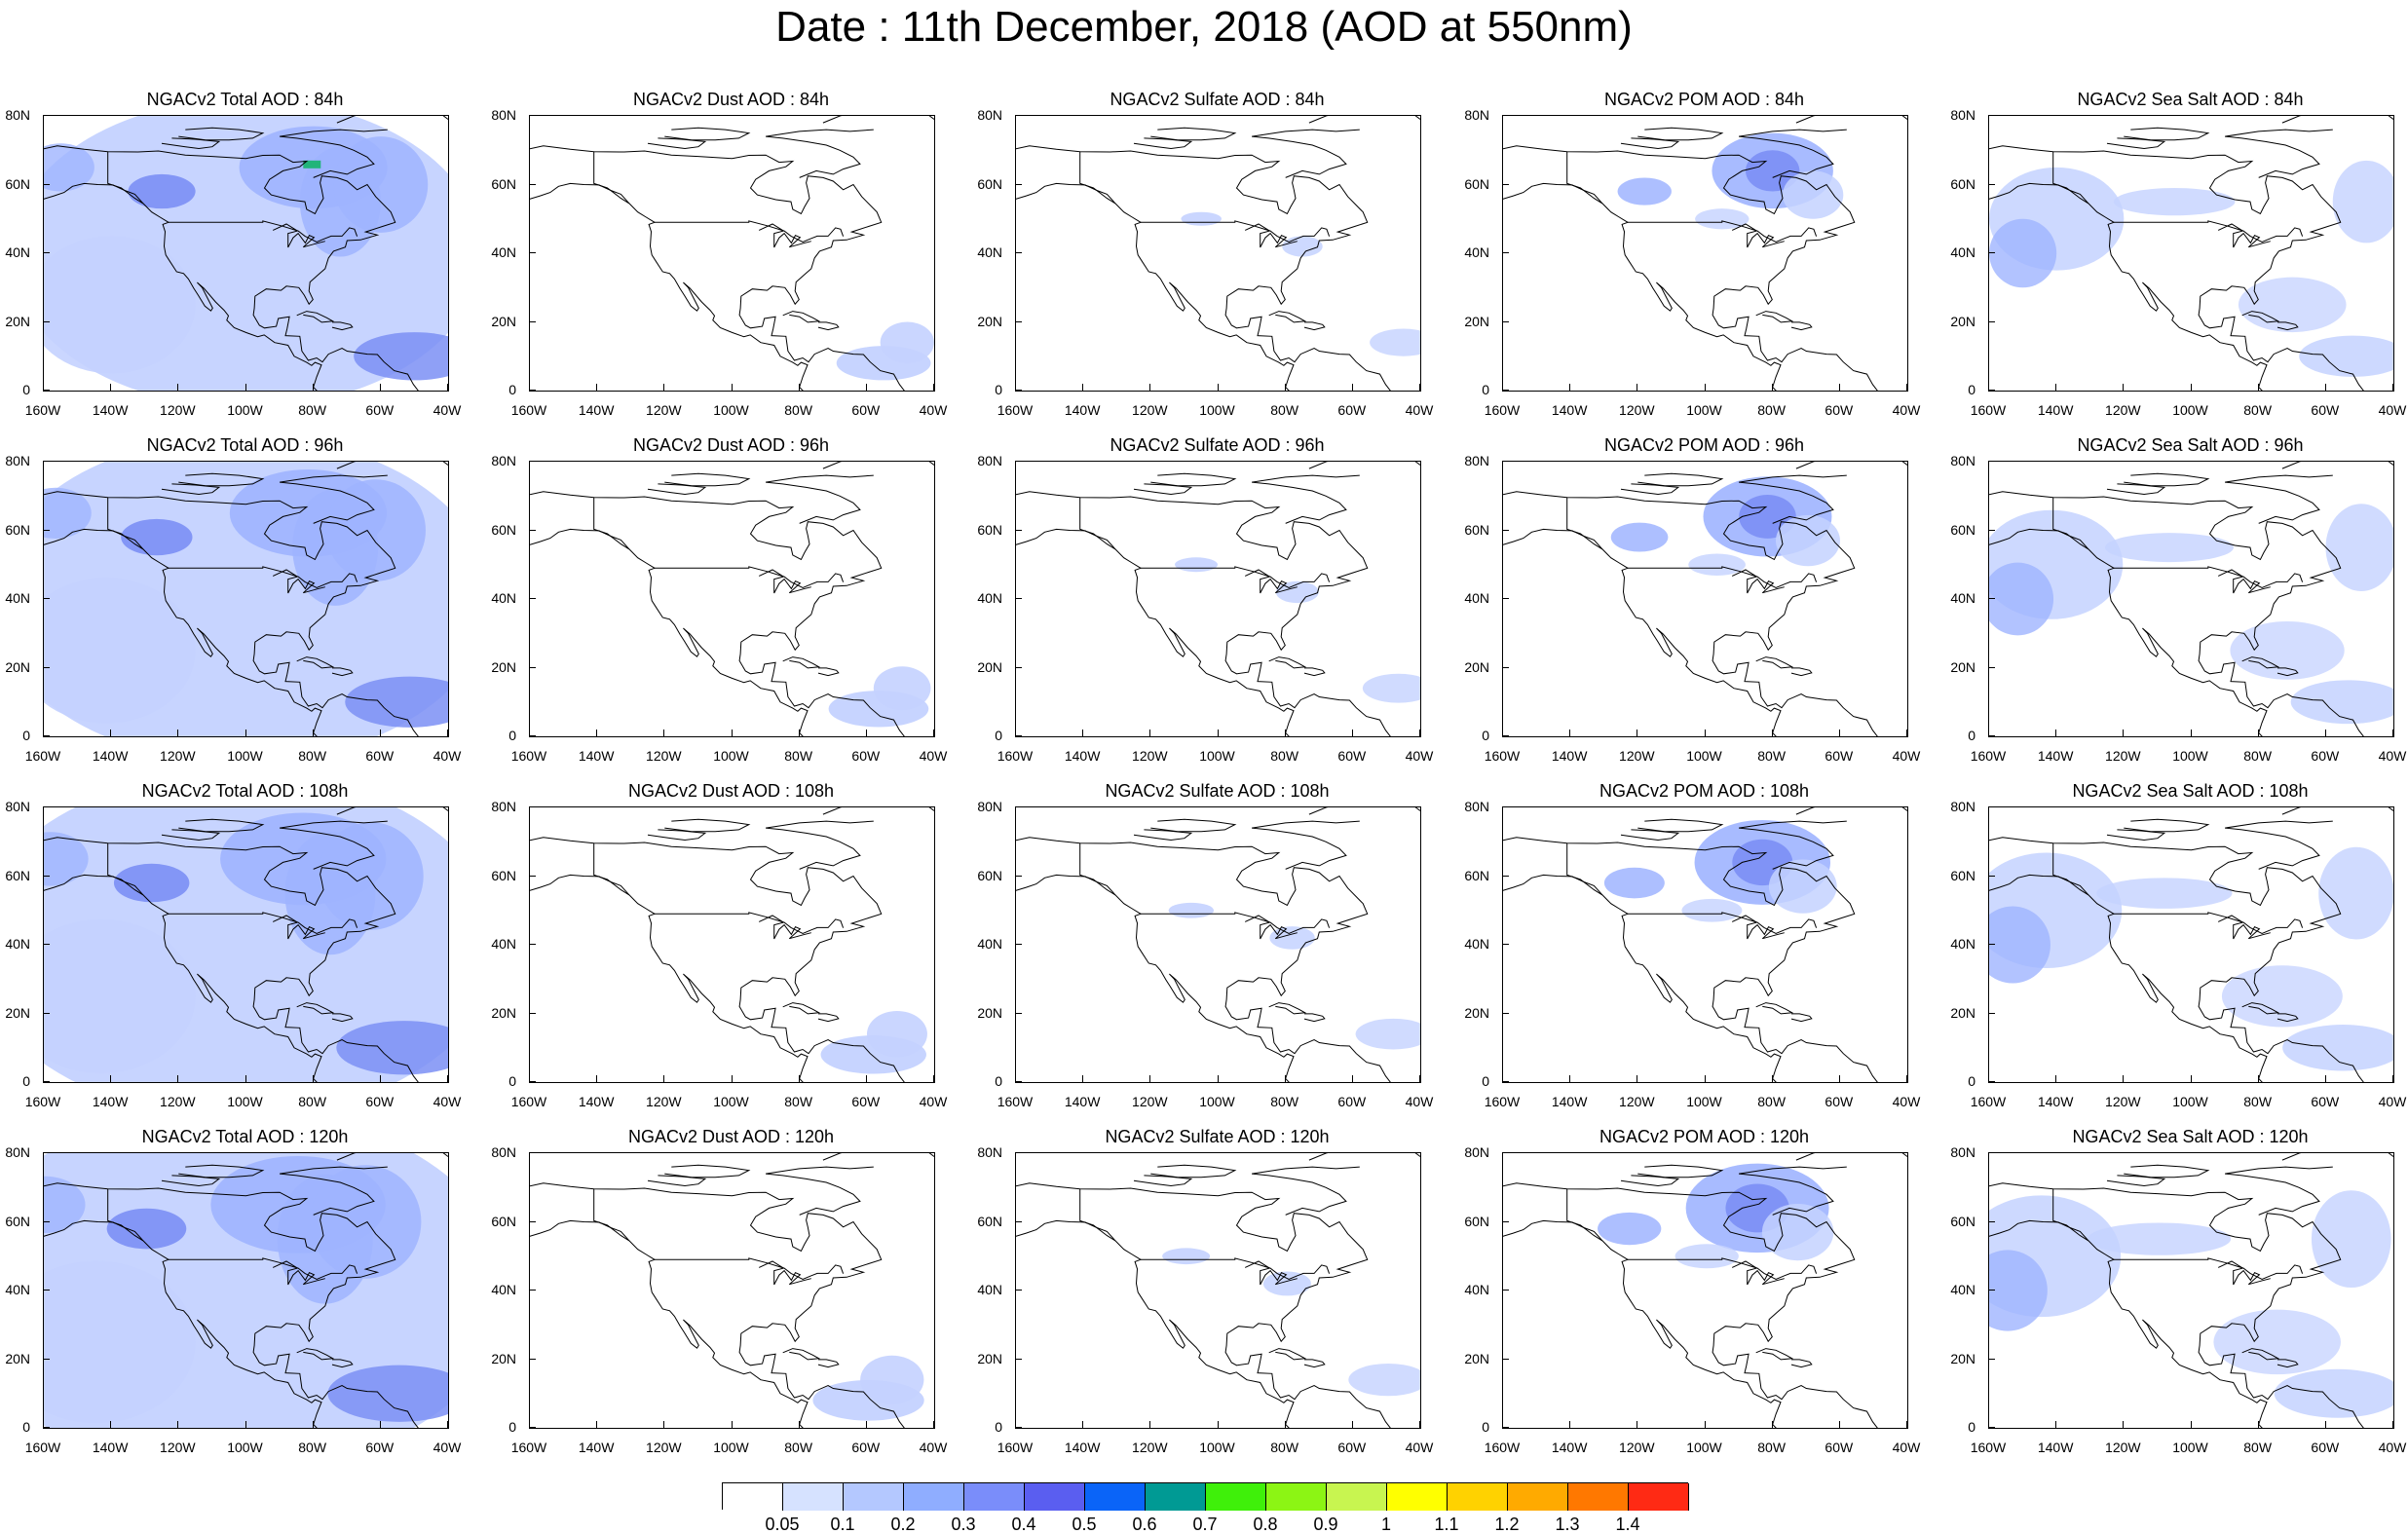 The image size is (2408, 1534). Describe the element at coordinates (1478, 1497) in the screenshot. I see `colorbar-swatch` at that location.